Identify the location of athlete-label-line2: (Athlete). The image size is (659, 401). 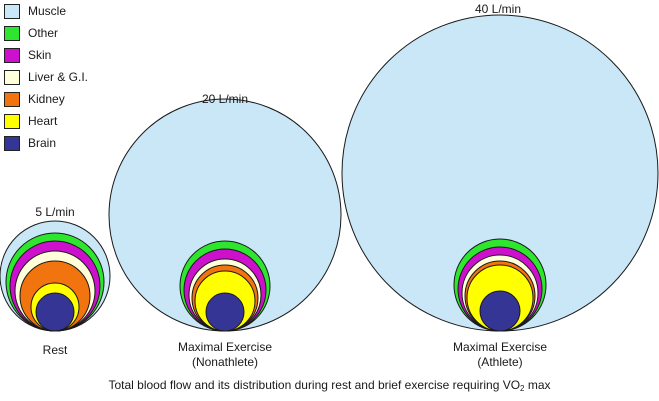
(500, 362).